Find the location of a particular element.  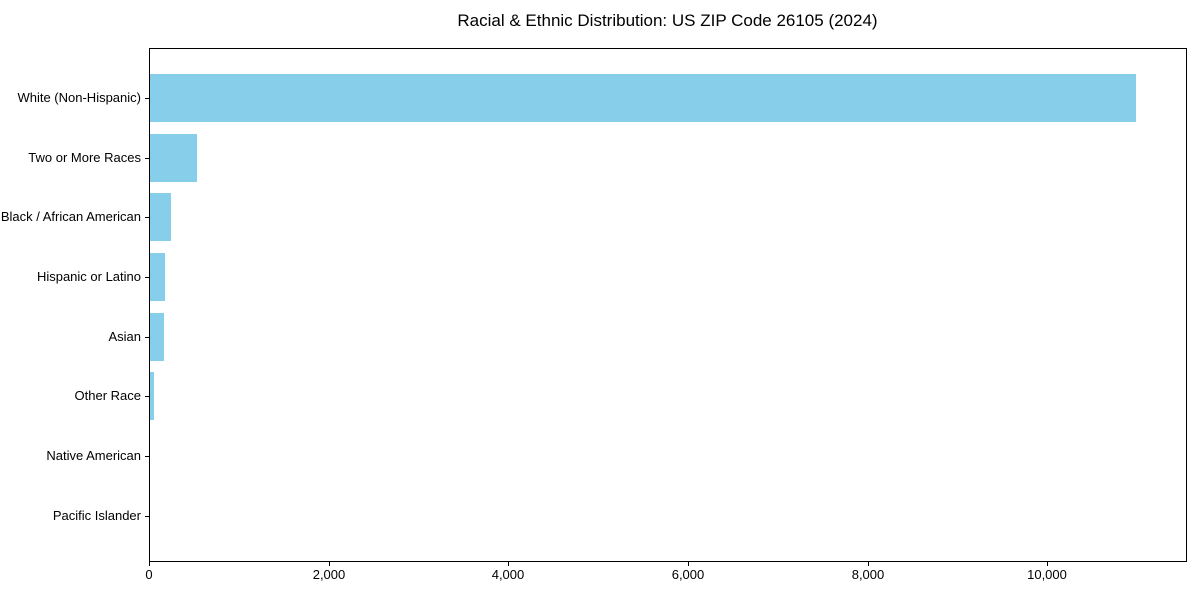

x-tick-label: 6,000 is located at coordinates (688, 574).